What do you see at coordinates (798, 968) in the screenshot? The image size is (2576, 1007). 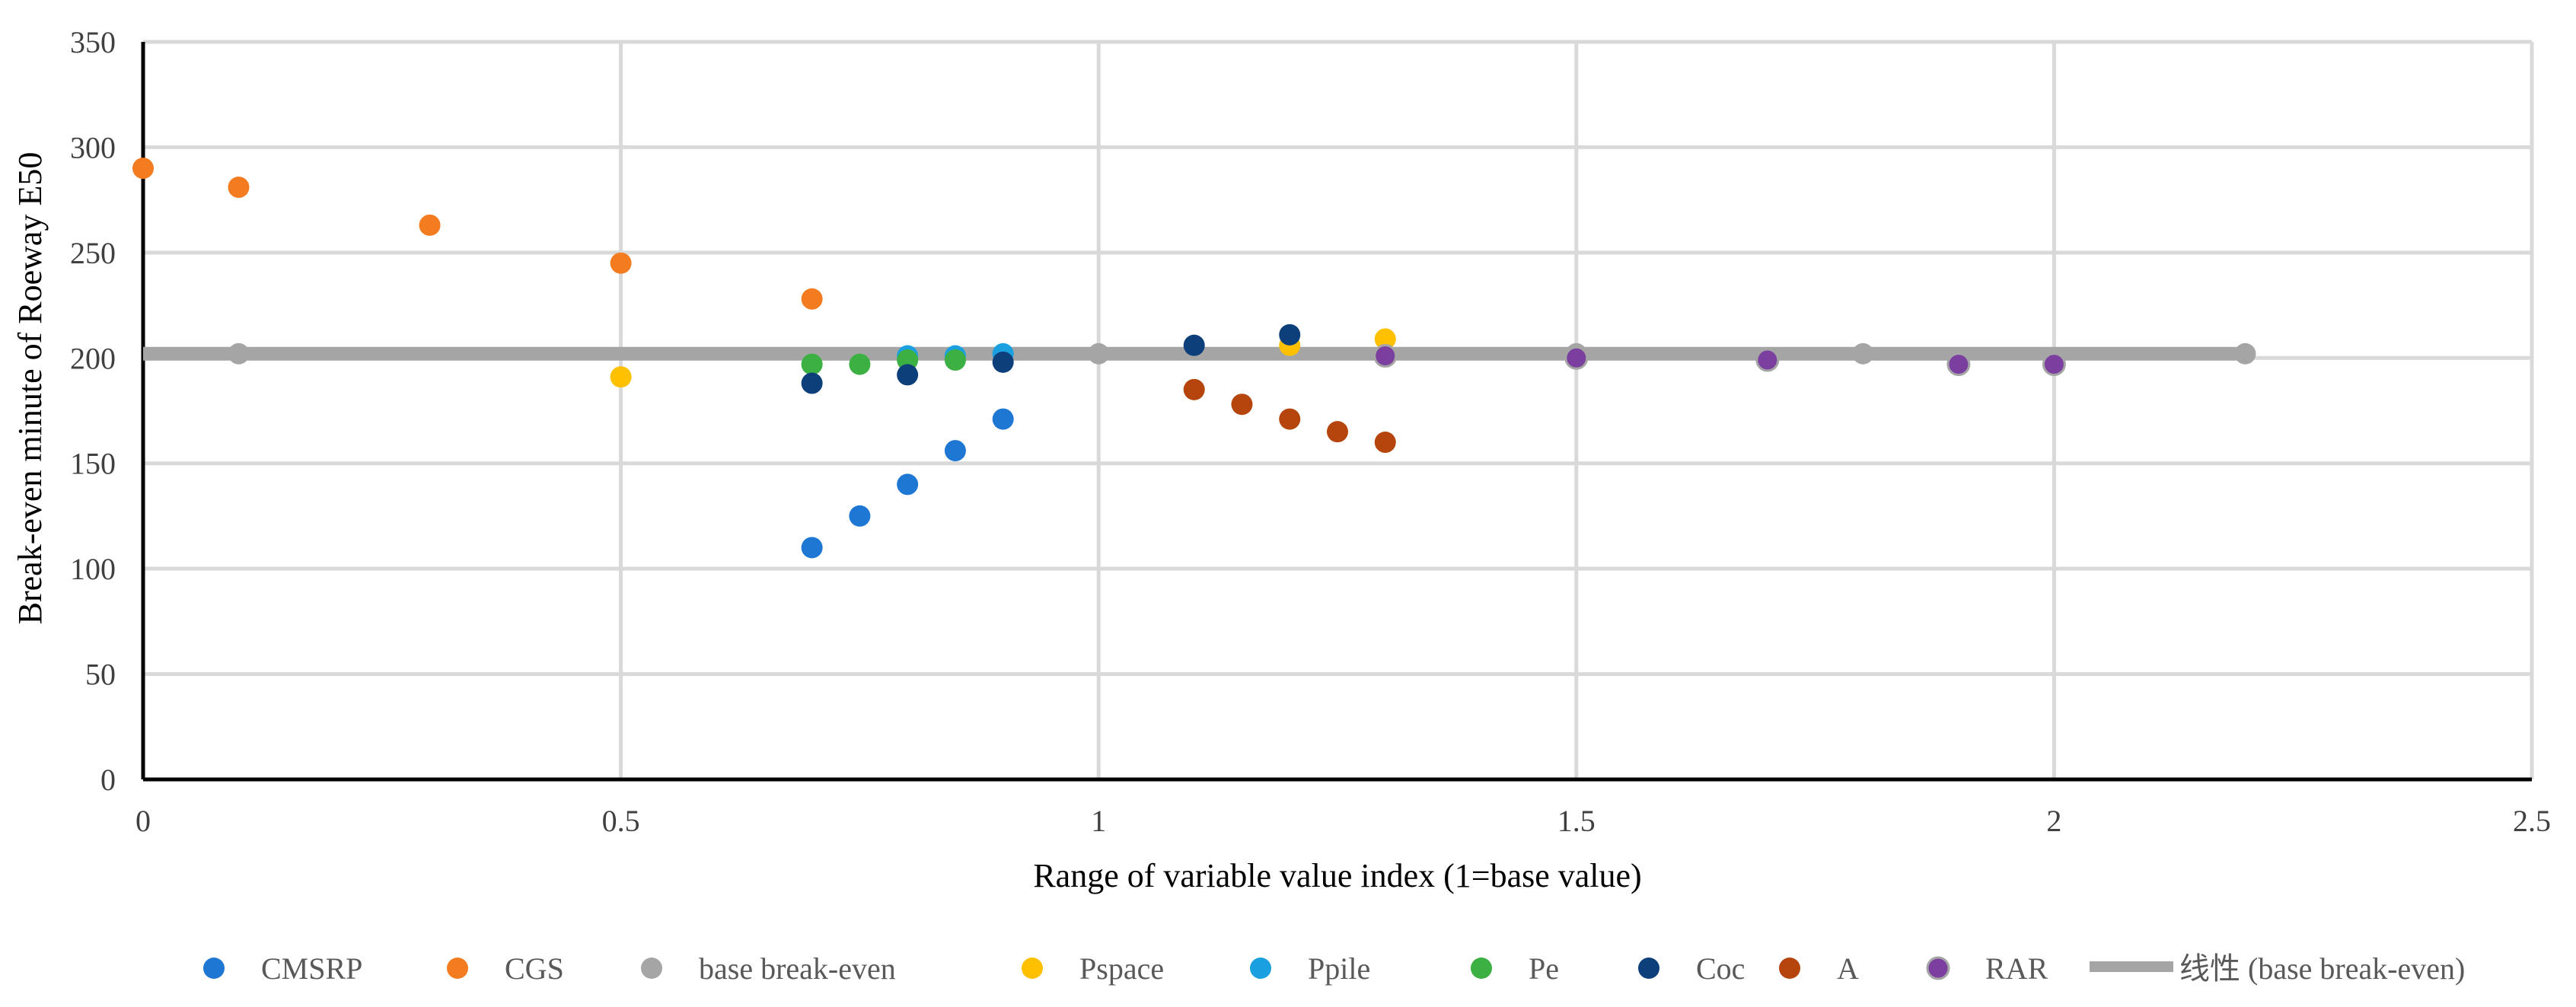 I see `legend-label-base-break-even: base break-even` at bounding box center [798, 968].